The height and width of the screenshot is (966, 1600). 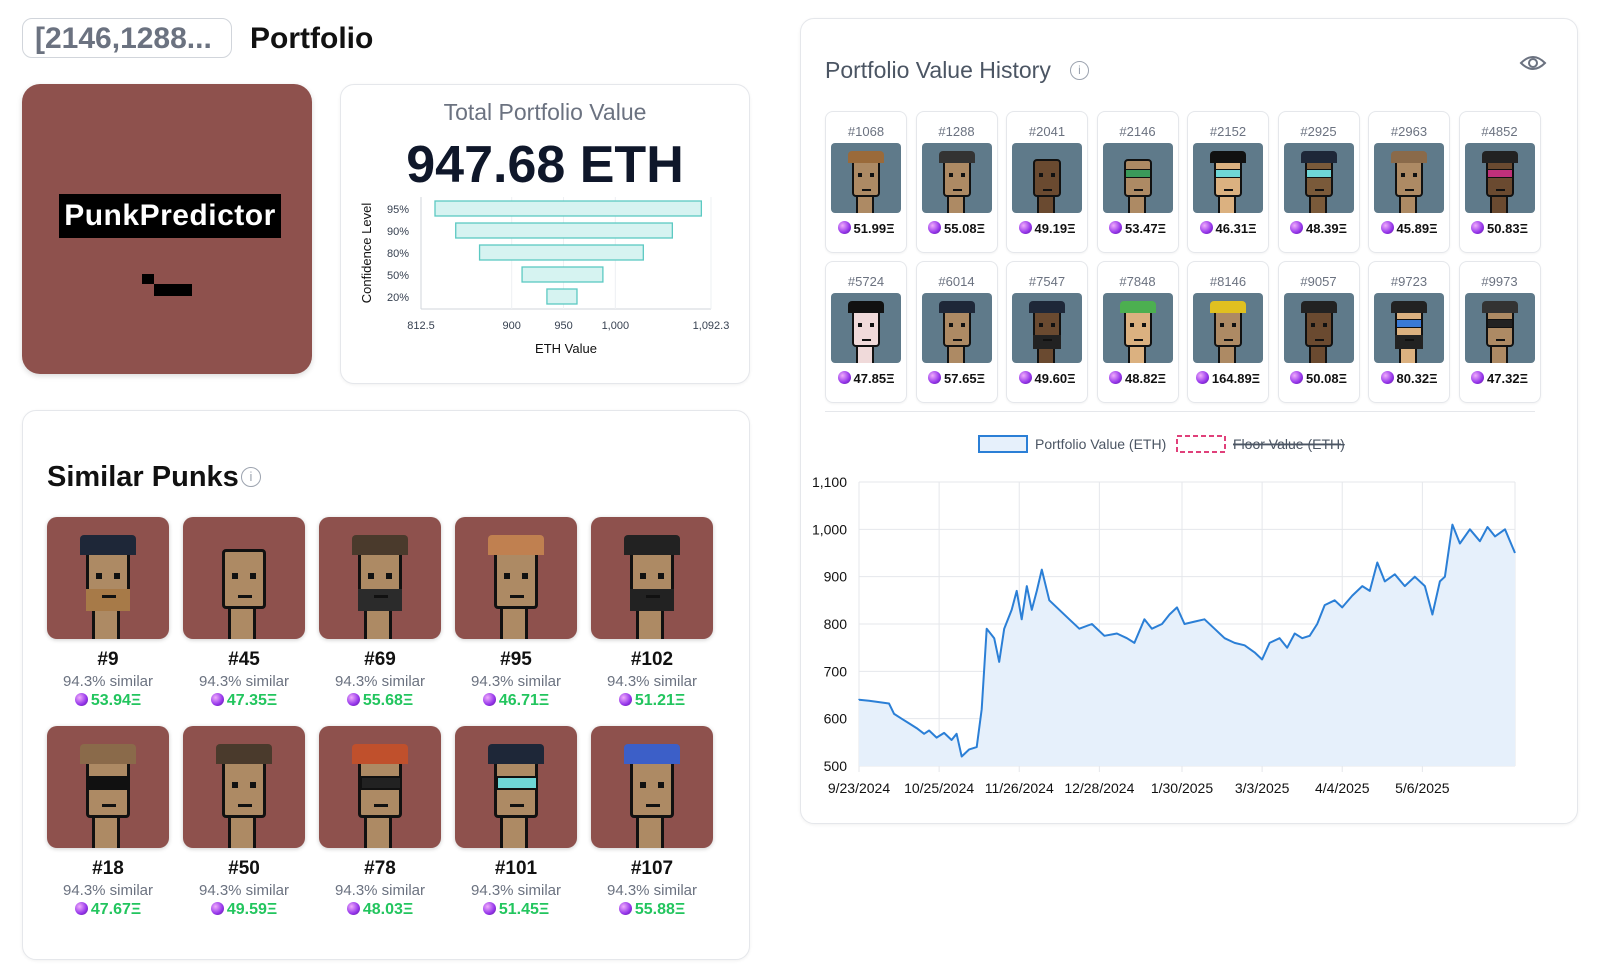 I want to click on similar-punks-title: Similar Punks, so click(x=143, y=477).